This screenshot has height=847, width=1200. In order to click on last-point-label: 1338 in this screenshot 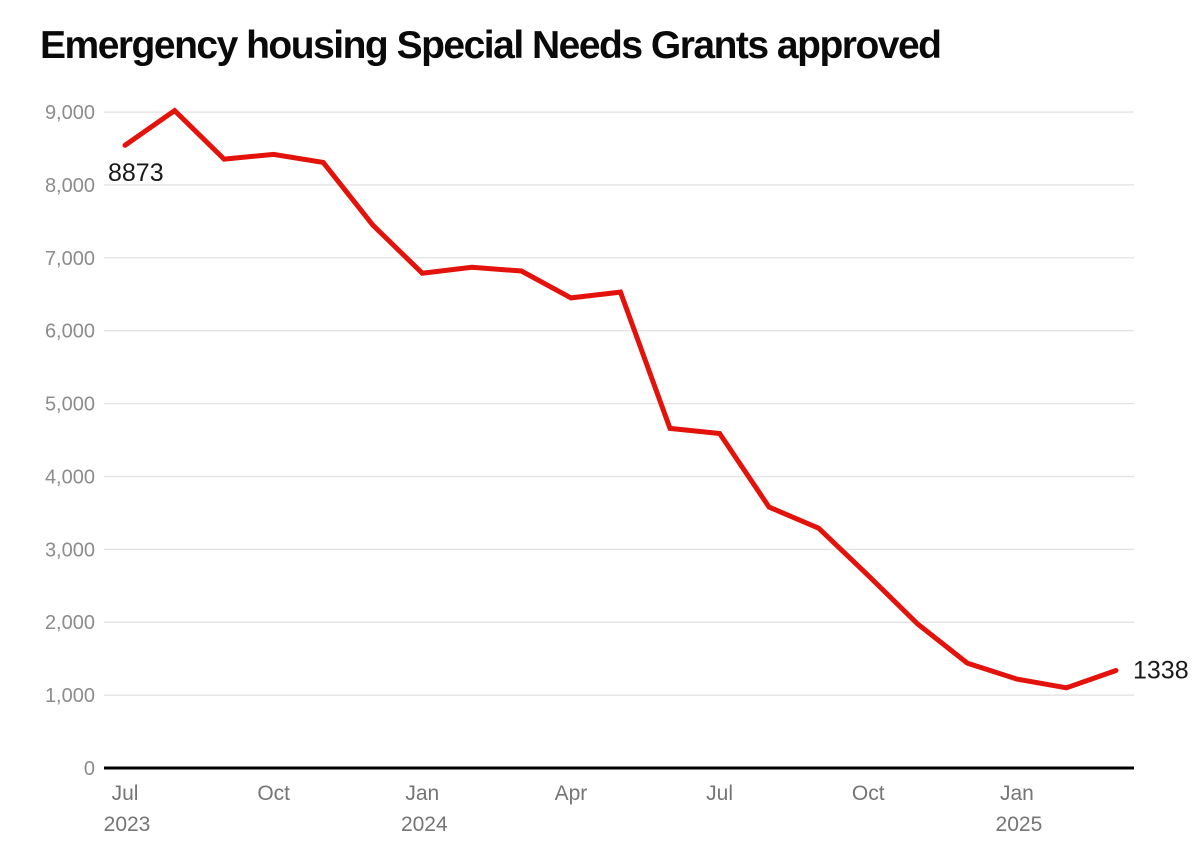, I will do `click(1161, 670)`.